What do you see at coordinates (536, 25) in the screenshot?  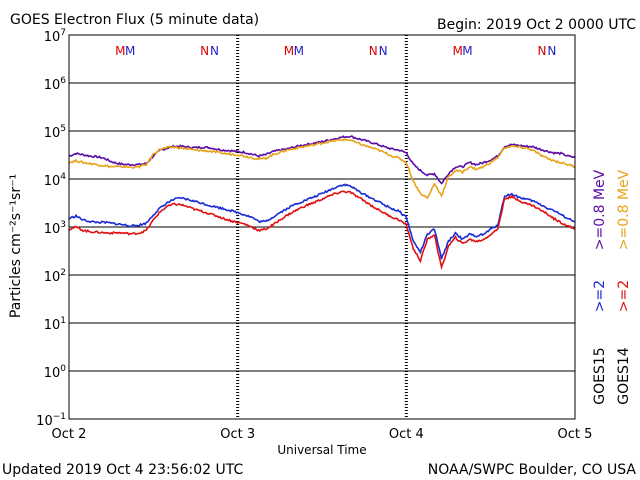 I see `begin-time-label: Begin: 2019 Oct 2 0000 UTC` at bounding box center [536, 25].